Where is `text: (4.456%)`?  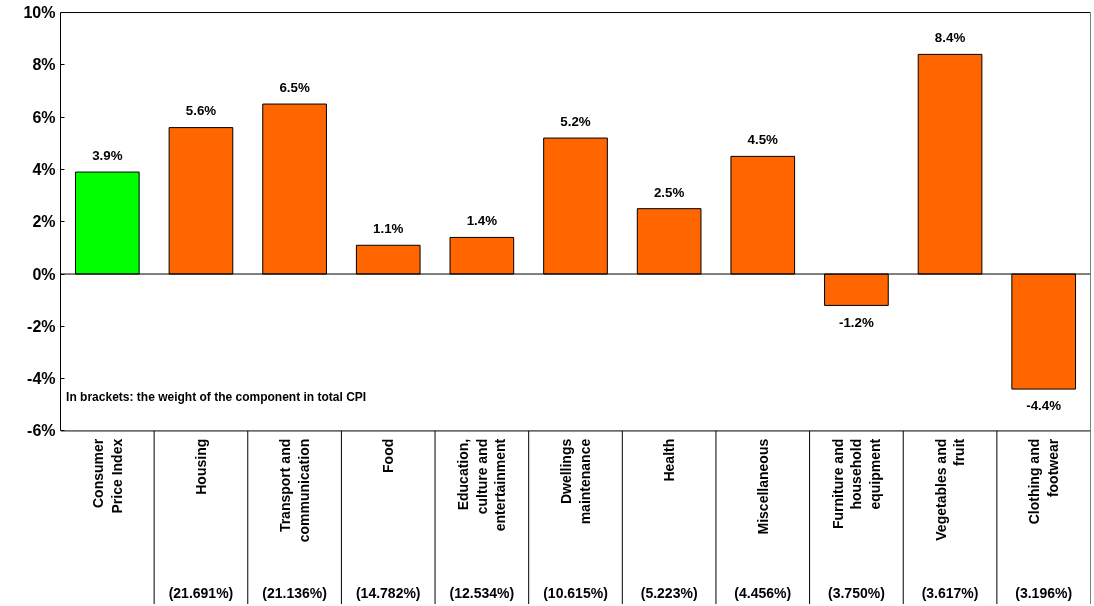
text: (4.456%) is located at coordinates (763, 592).